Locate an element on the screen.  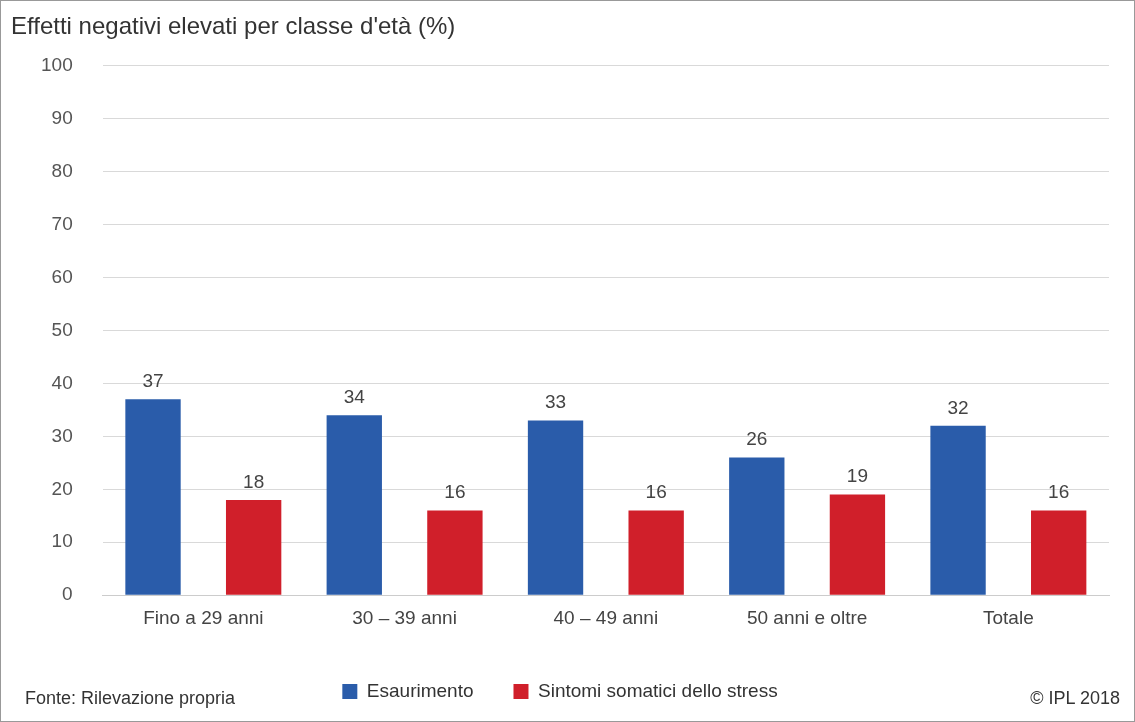
y-tick-label: 10 is located at coordinates (62, 541).